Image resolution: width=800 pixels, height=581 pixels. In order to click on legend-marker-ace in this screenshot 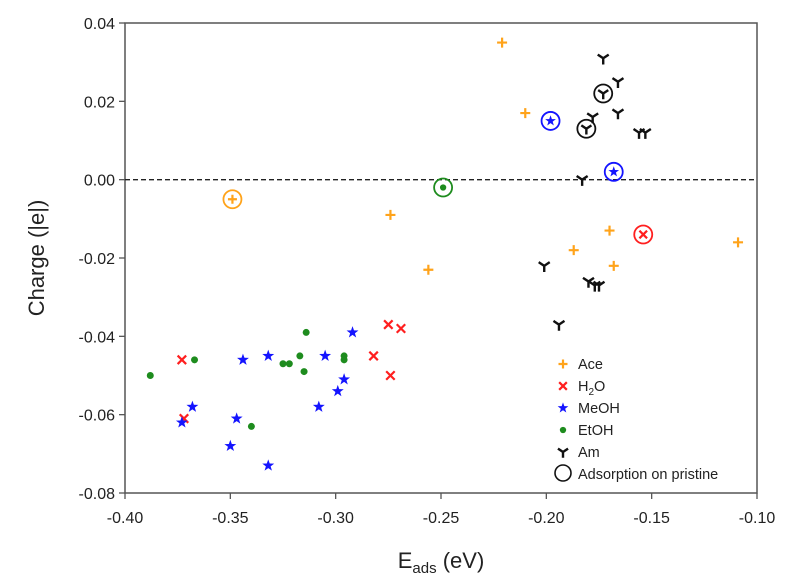, I will do `click(563, 364)`.